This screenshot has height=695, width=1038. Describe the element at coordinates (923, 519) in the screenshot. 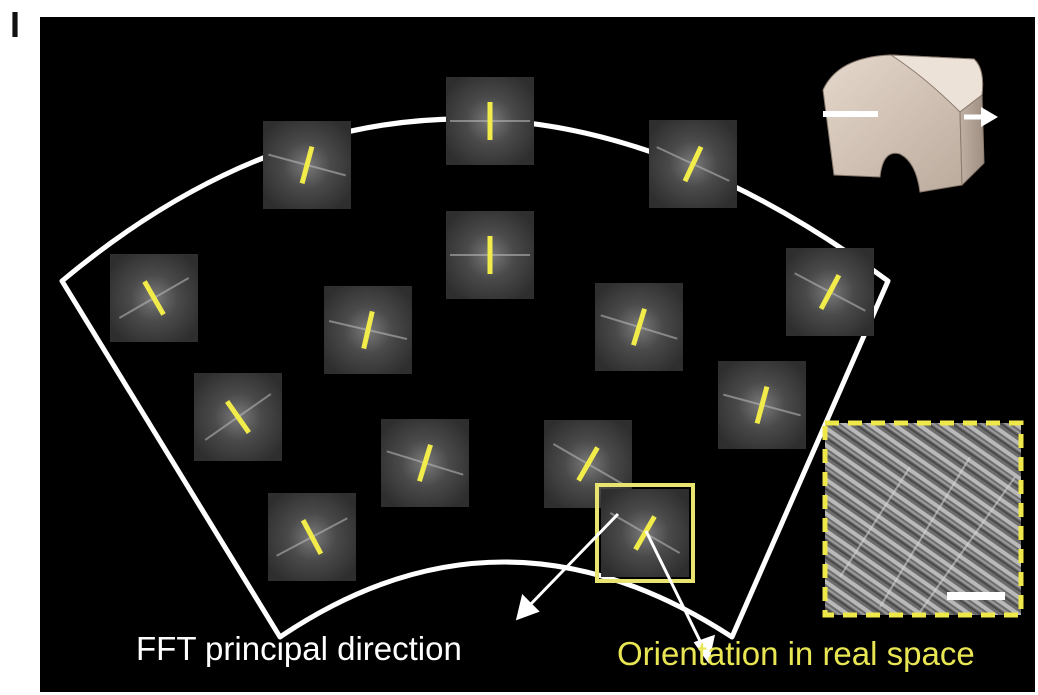

I see `sem-micrograph-inset` at that location.